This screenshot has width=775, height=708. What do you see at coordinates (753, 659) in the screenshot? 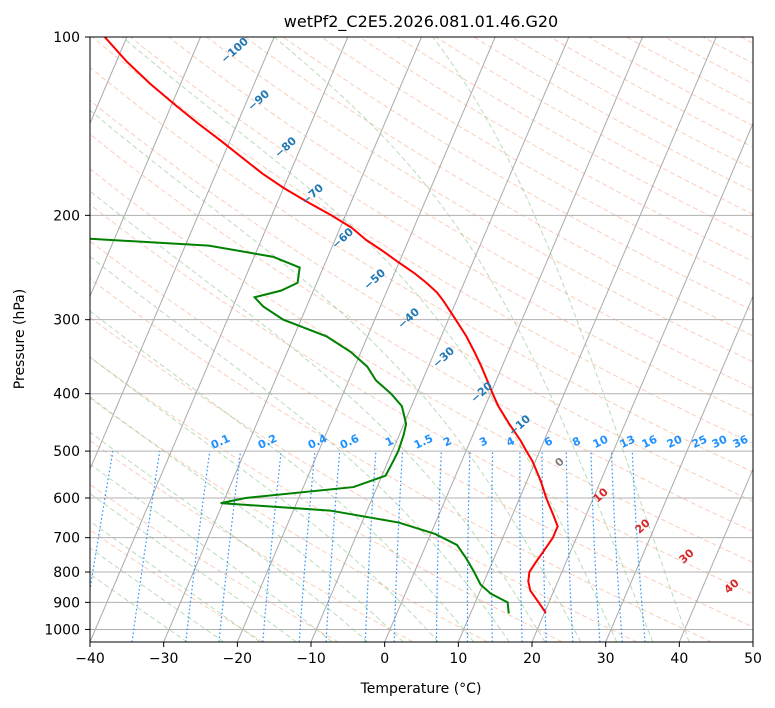
I see `x-tick-label: 50` at bounding box center [753, 659].